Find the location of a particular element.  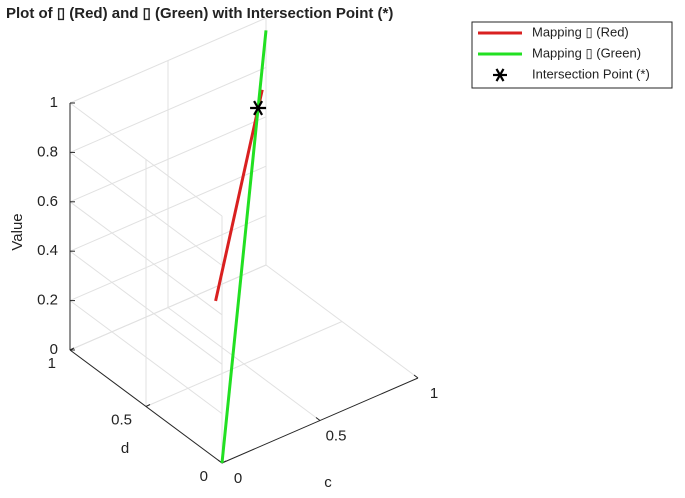

z-tick-label: 0 is located at coordinates (54, 349).